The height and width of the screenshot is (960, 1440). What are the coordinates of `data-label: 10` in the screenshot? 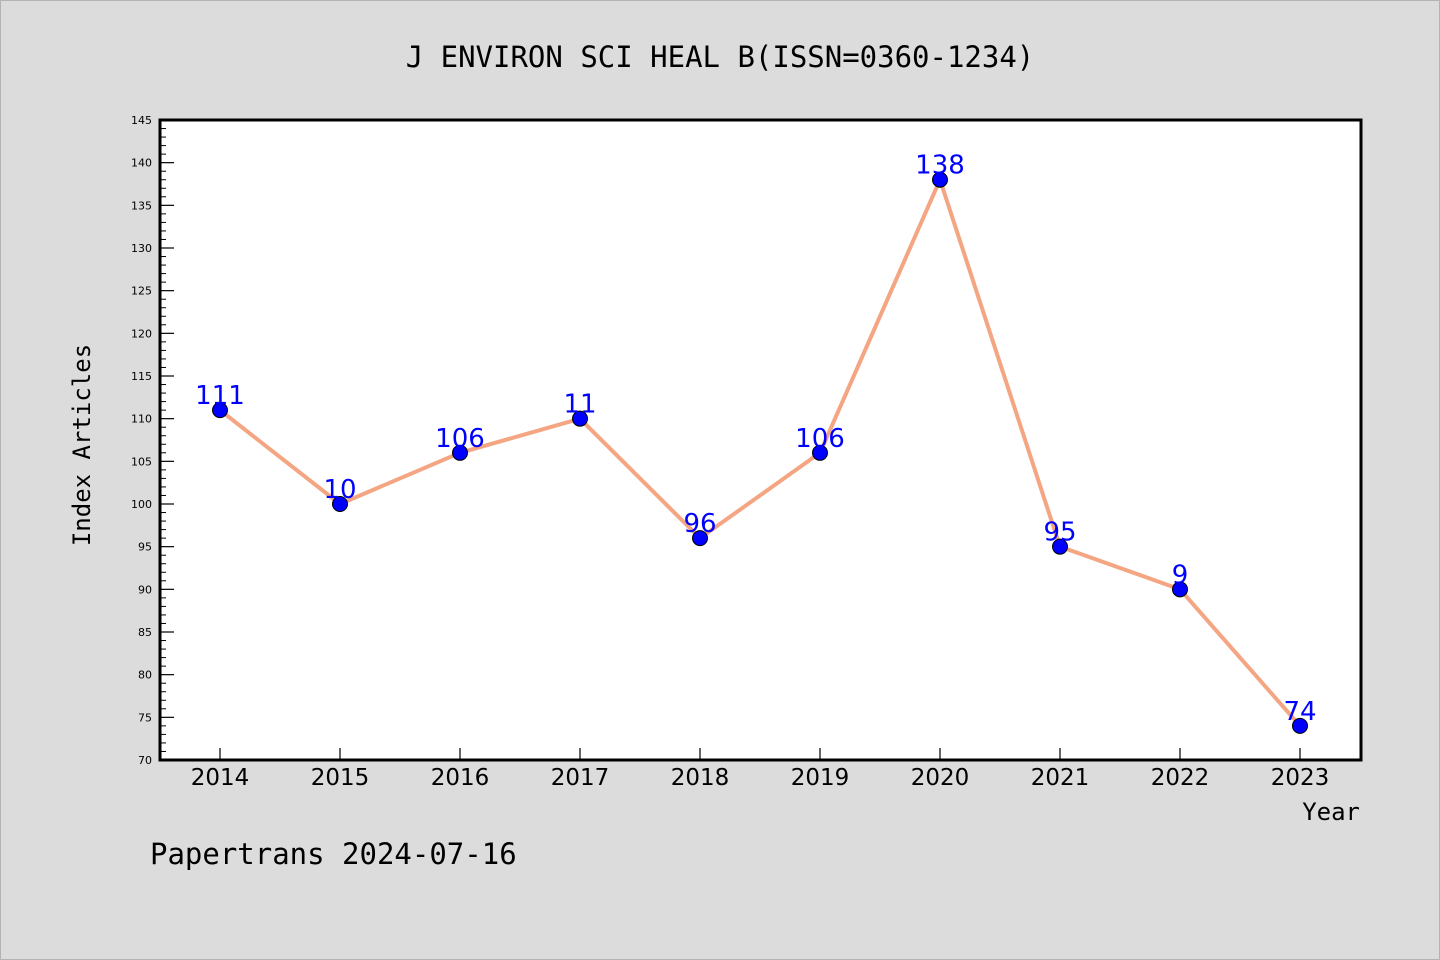 It's located at (339, 490).